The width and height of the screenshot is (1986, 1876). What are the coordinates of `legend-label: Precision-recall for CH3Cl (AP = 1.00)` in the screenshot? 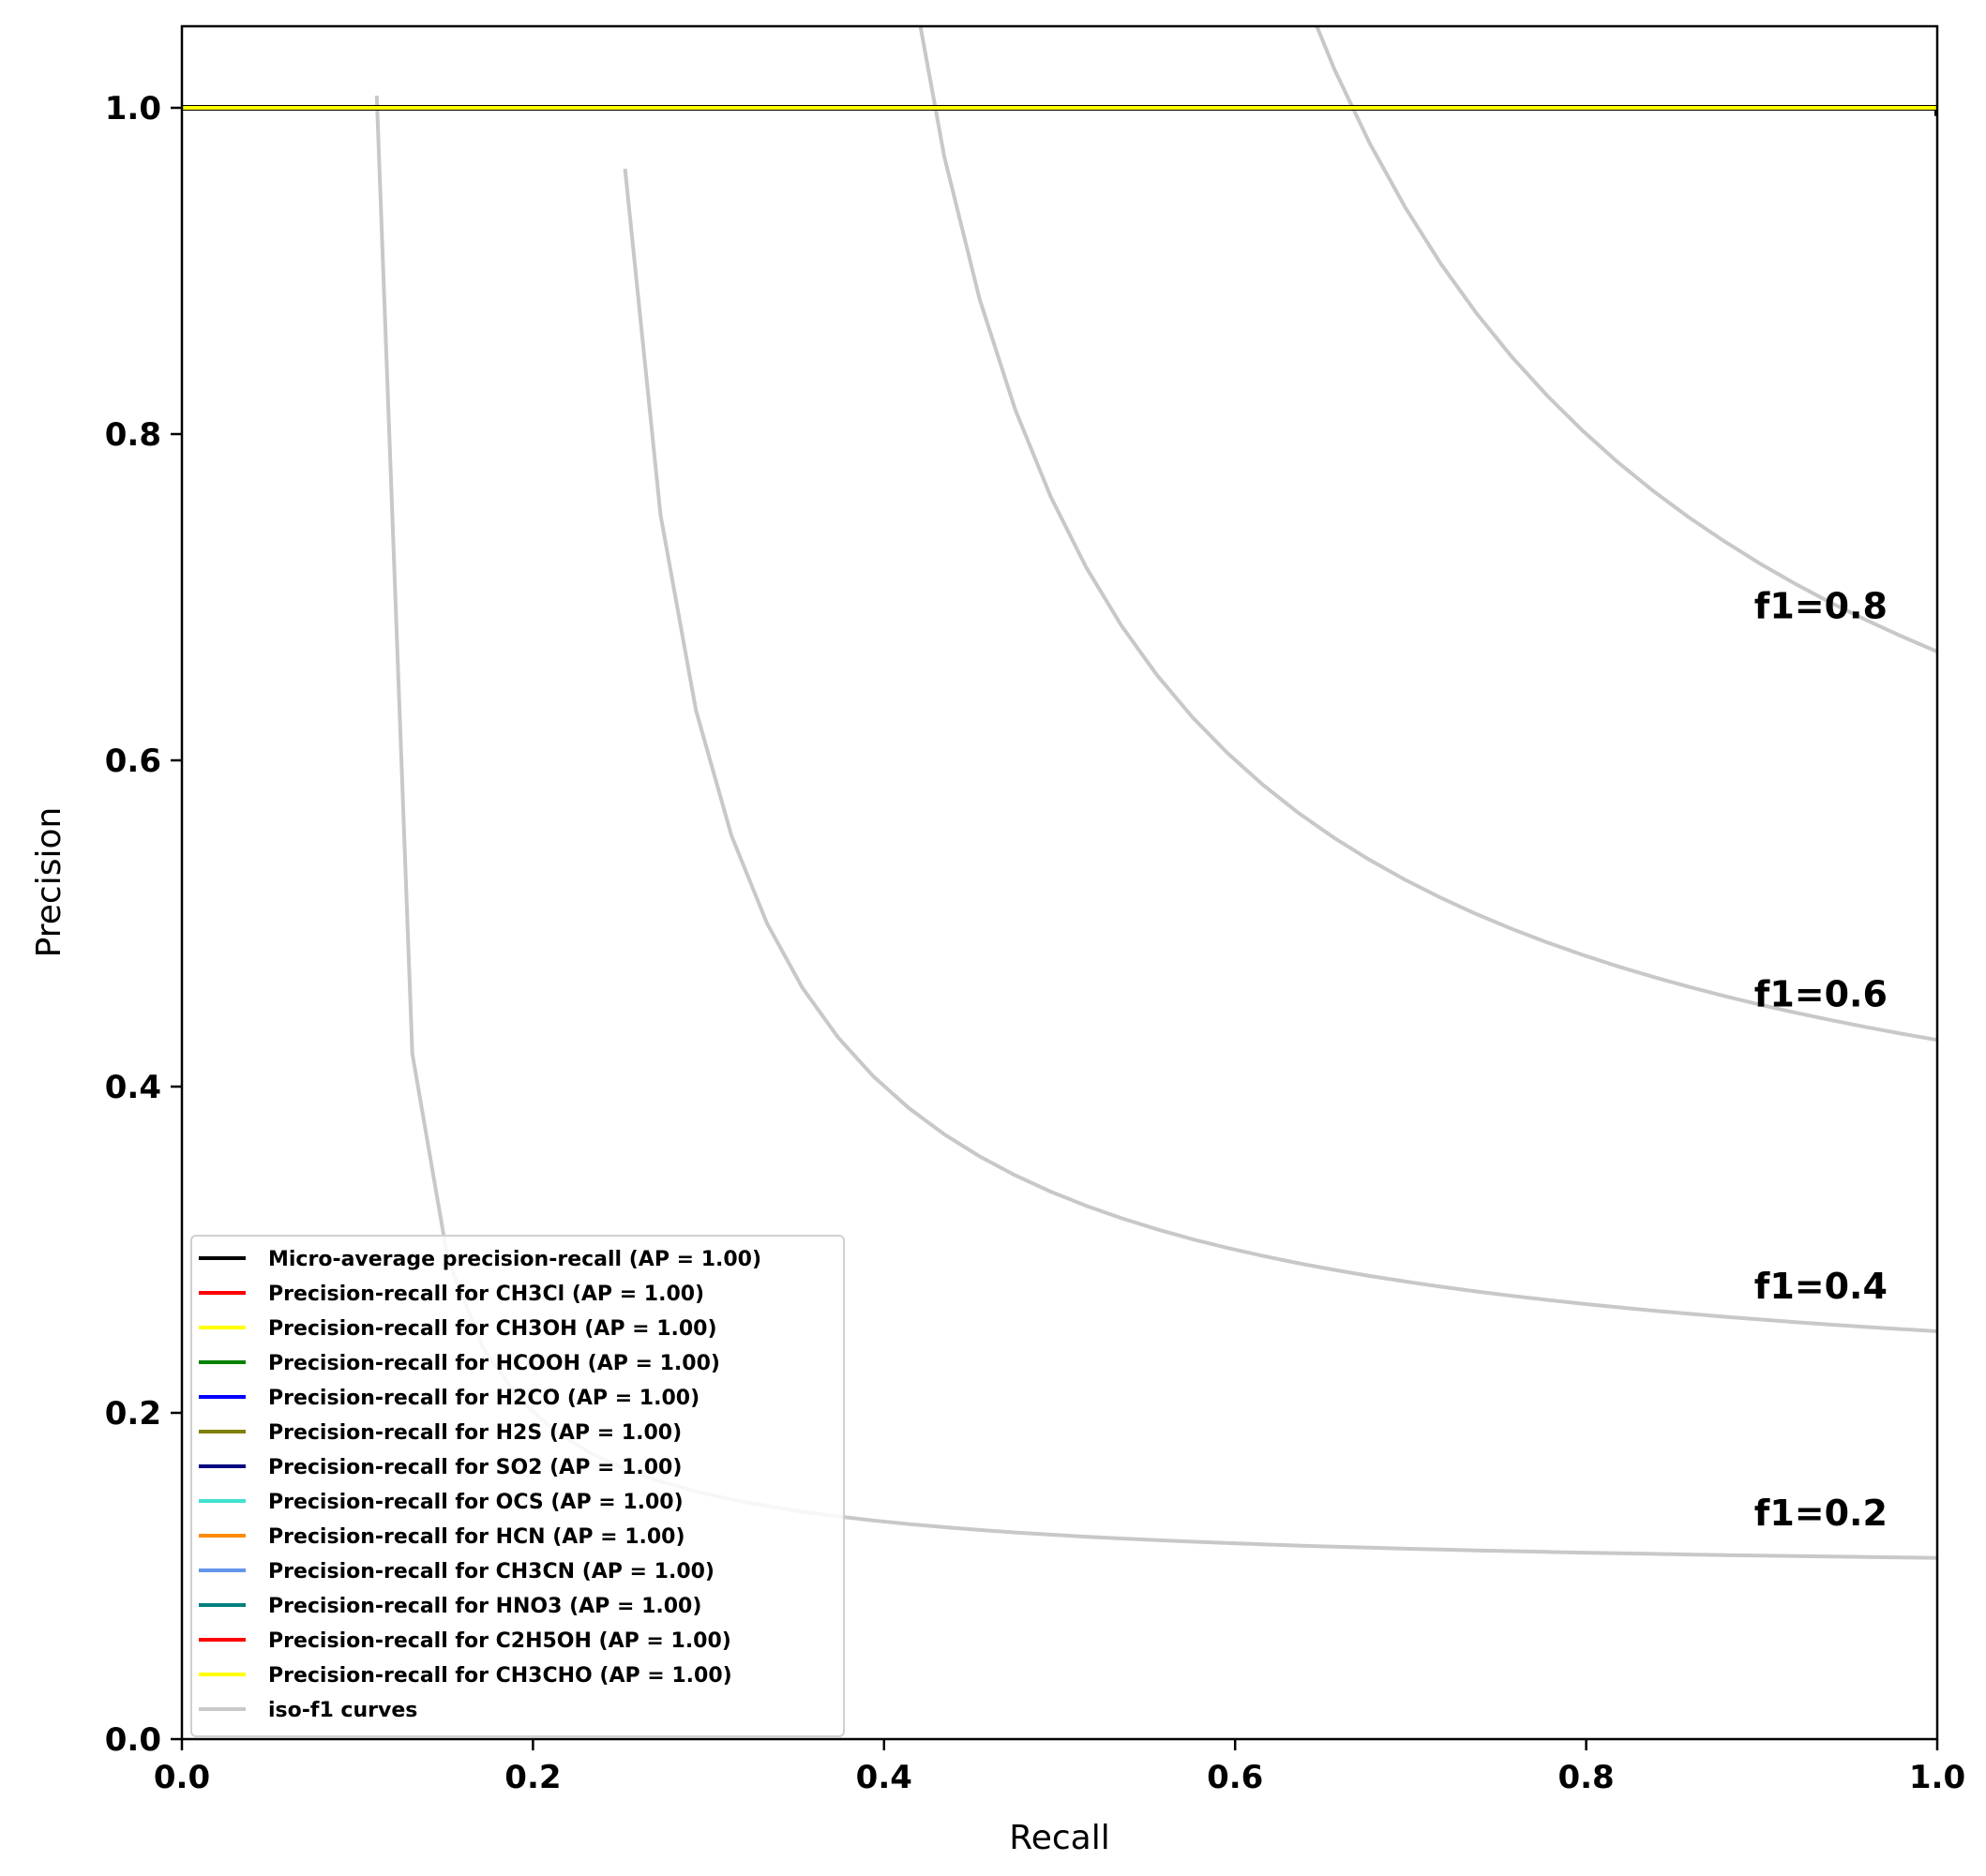 It's located at (486, 1295).